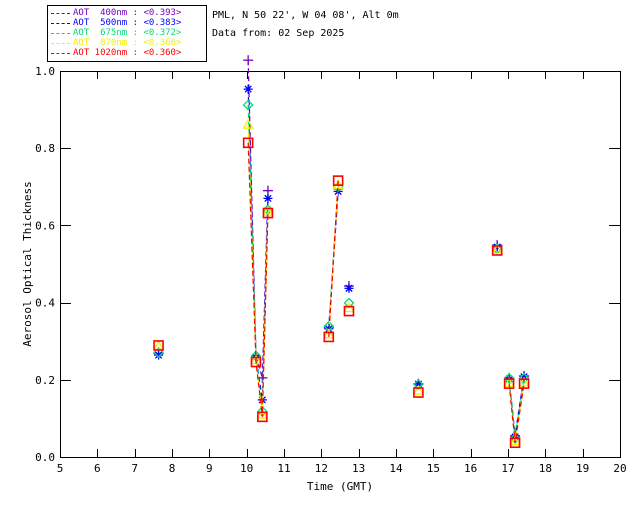  What do you see at coordinates (45, 303) in the screenshot?
I see `svg-text: 0.4` at bounding box center [45, 303].